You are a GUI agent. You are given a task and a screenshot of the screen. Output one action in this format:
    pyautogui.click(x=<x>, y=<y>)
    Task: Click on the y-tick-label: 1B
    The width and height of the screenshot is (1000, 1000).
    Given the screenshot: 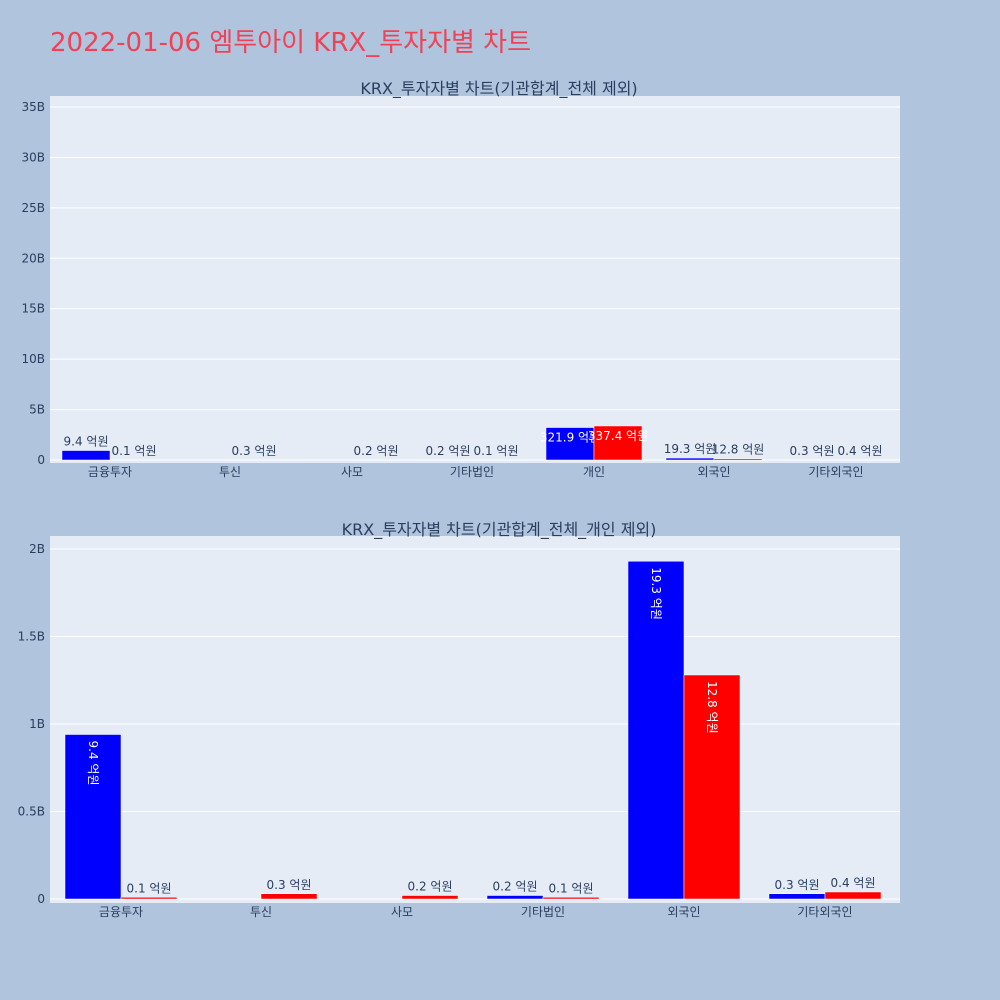 What is the action you would take?
    pyautogui.click(x=37, y=724)
    